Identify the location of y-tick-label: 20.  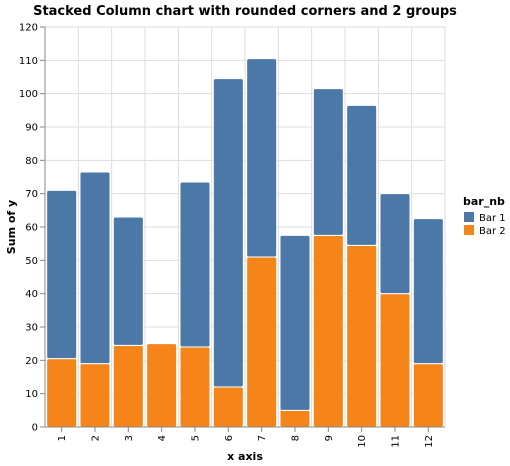
(31, 361).